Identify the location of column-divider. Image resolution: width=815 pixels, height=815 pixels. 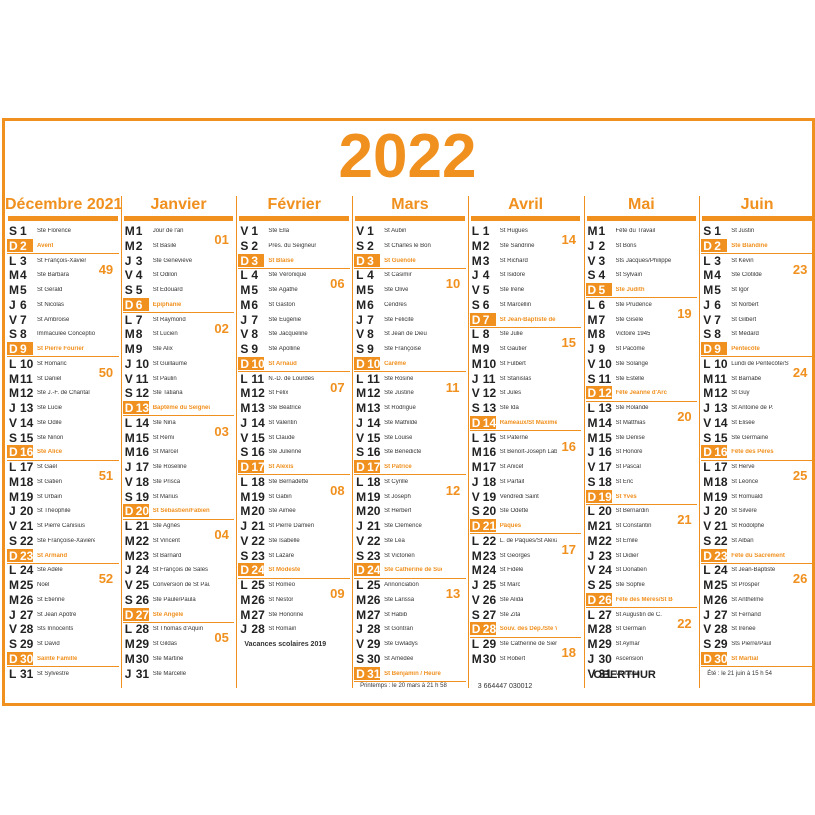
(353, 442).